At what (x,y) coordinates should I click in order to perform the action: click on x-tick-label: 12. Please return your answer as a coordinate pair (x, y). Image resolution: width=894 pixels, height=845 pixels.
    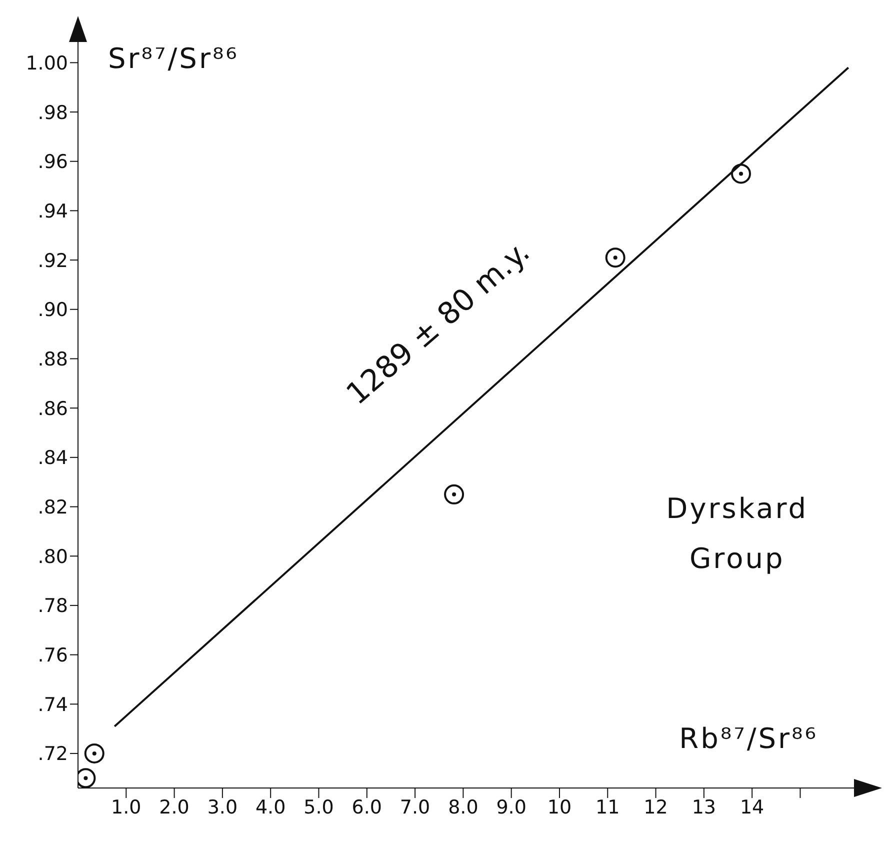
    Looking at the image, I should click on (656, 807).